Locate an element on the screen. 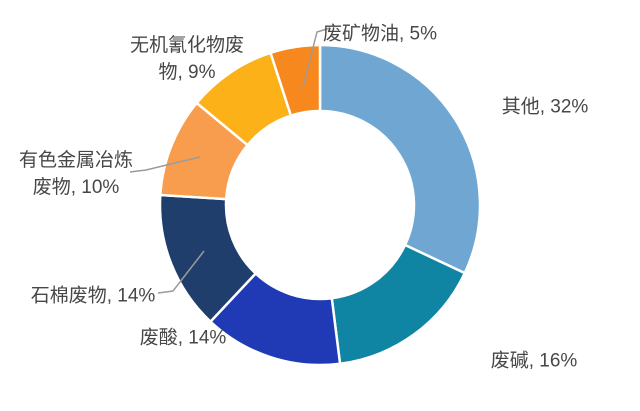 This screenshot has width=640, height=411. label-waste-mineral-oil-text: 废矿物油, 5% is located at coordinates (380, 34).